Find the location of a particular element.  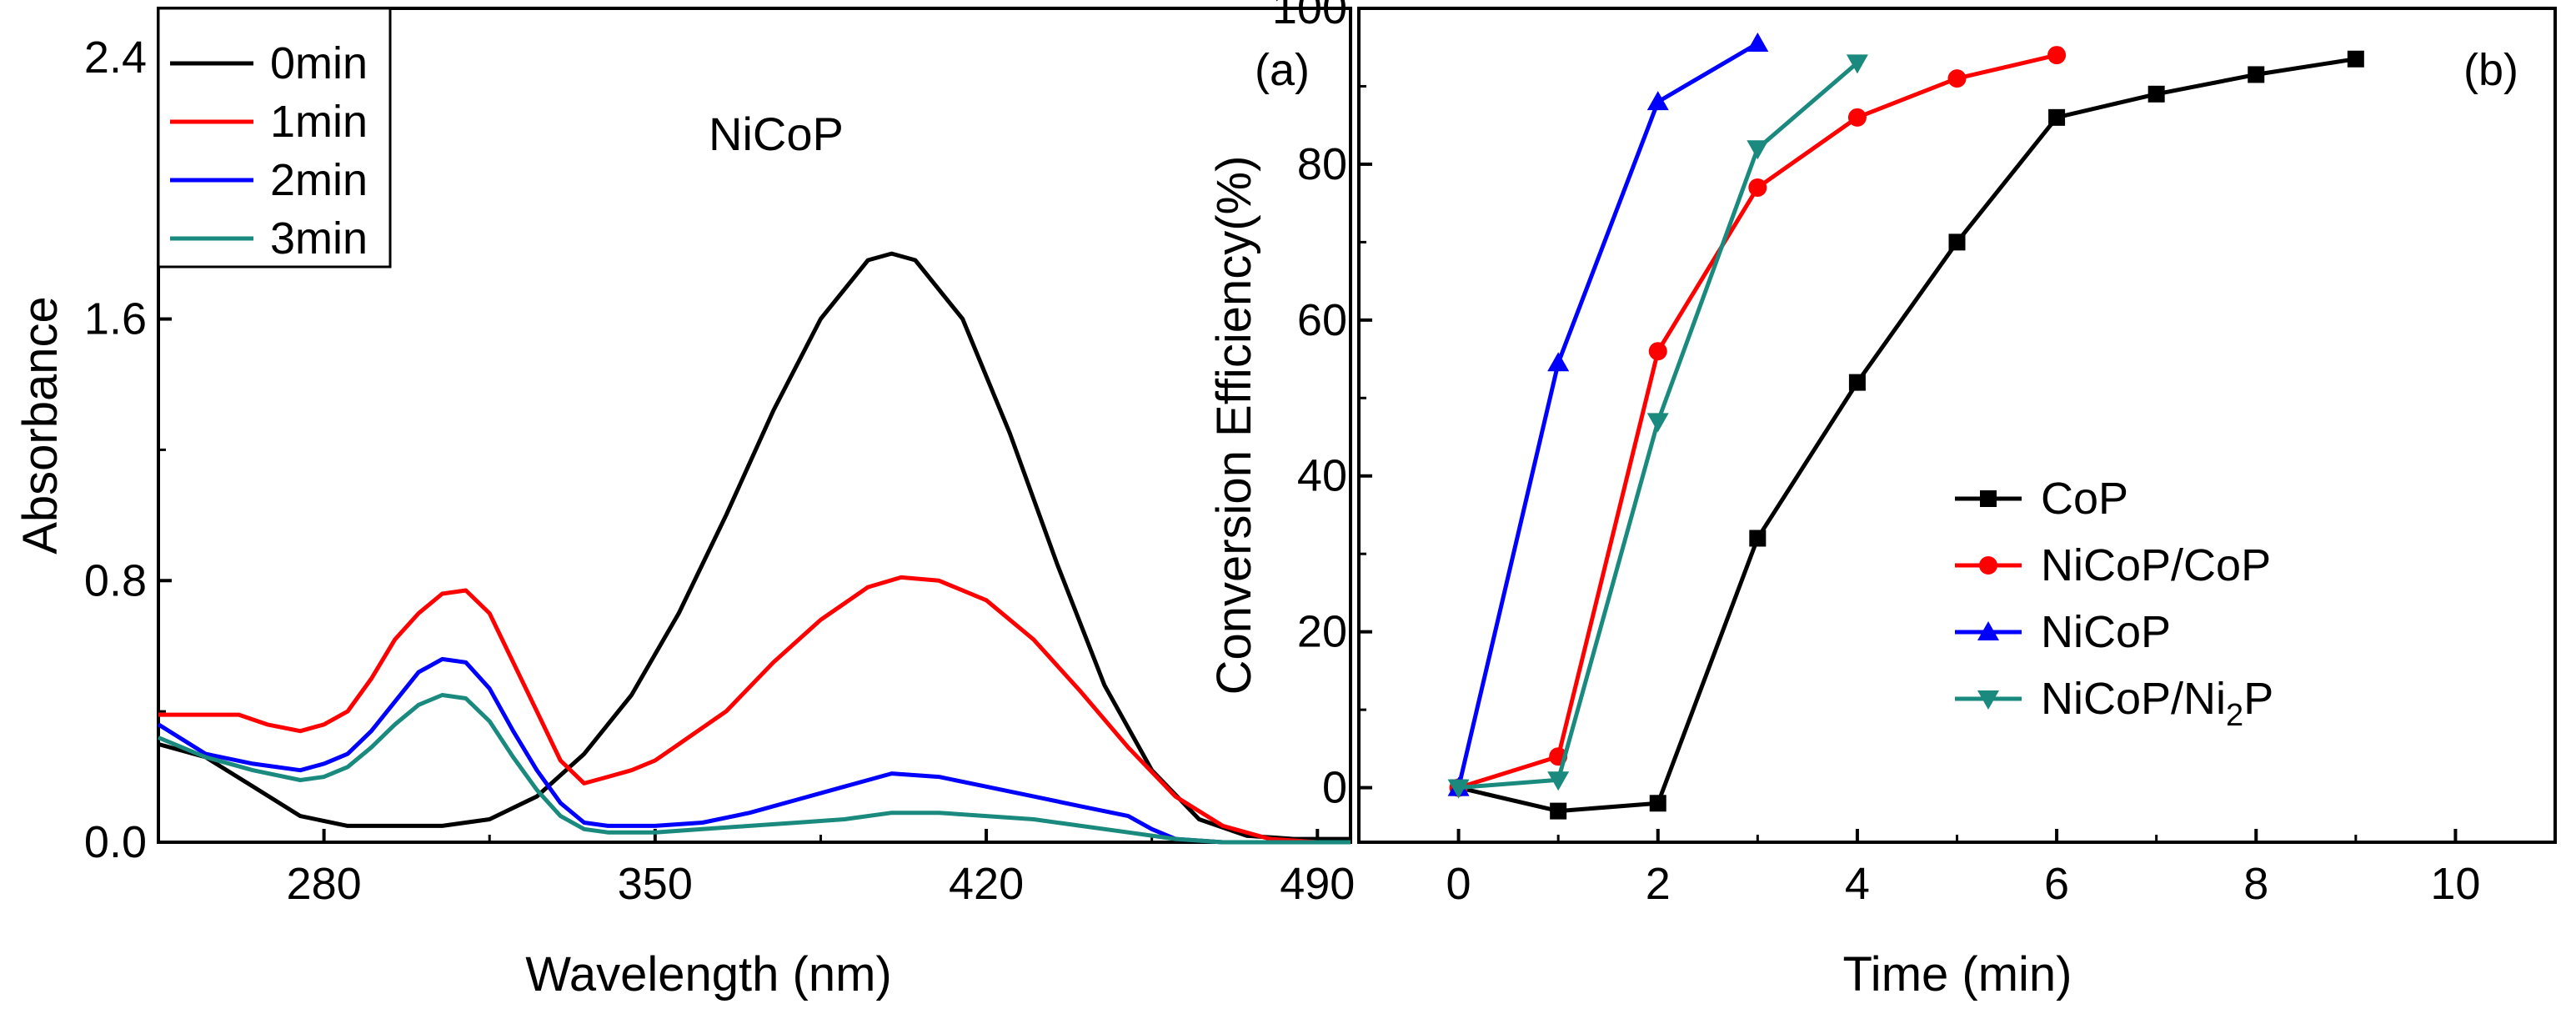

panel-b-y-tick-label: 0 is located at coordinates (1334, 788).